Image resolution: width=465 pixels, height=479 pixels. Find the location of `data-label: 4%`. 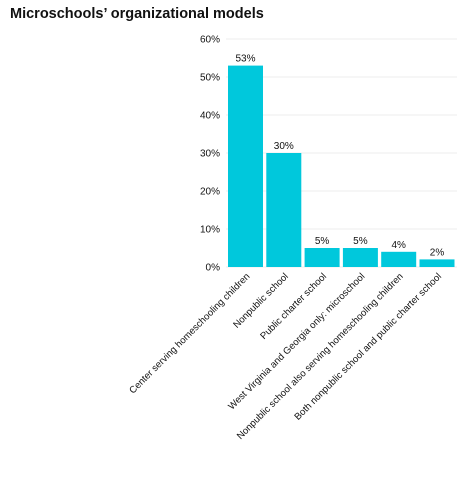

data-label: 4% is located at coordinates (398, 245).